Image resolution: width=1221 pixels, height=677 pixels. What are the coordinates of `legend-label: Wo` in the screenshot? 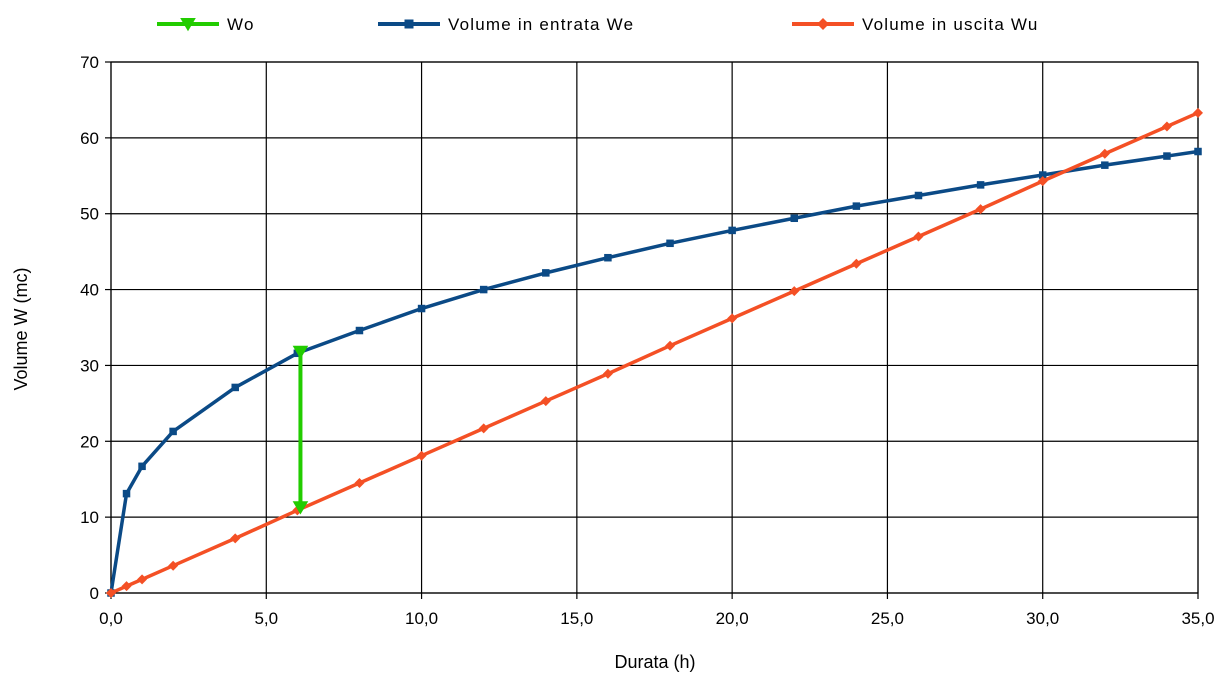 It's located at (241, 24).